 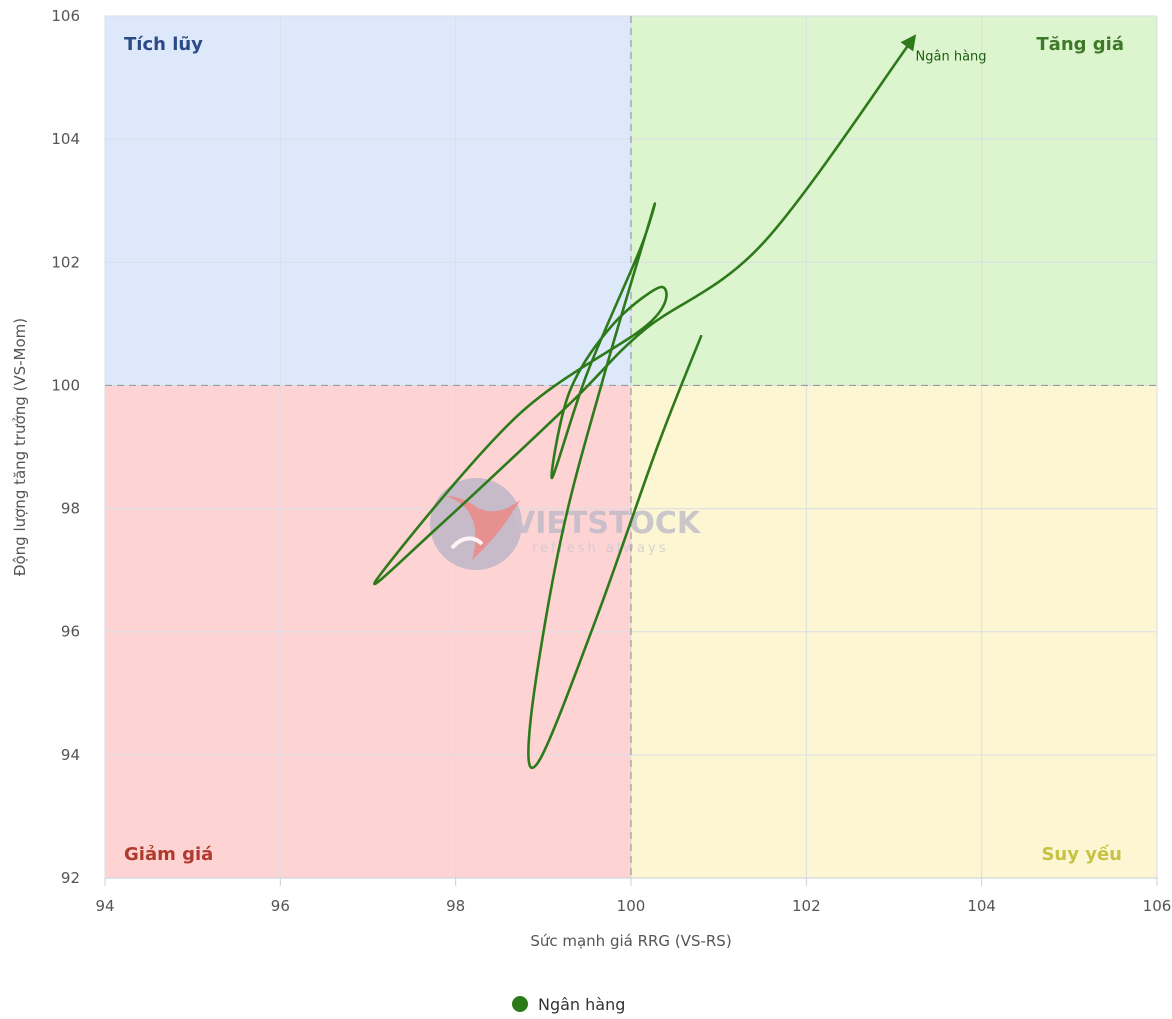 What do you see at coordinates (806, 906) in the screenshot?
I see `x-tick-label-4: 102` at bounding box center [806, 906].